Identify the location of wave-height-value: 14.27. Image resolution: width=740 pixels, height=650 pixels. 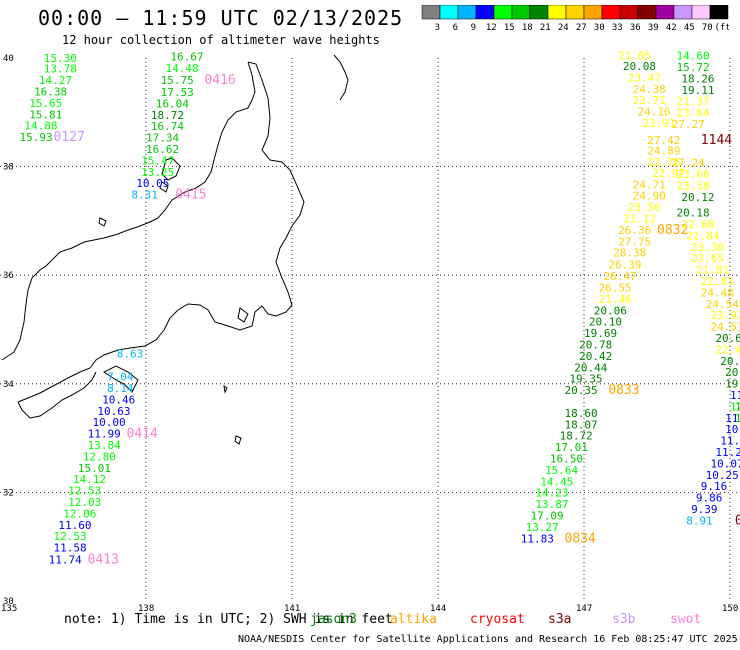
(55, 80).